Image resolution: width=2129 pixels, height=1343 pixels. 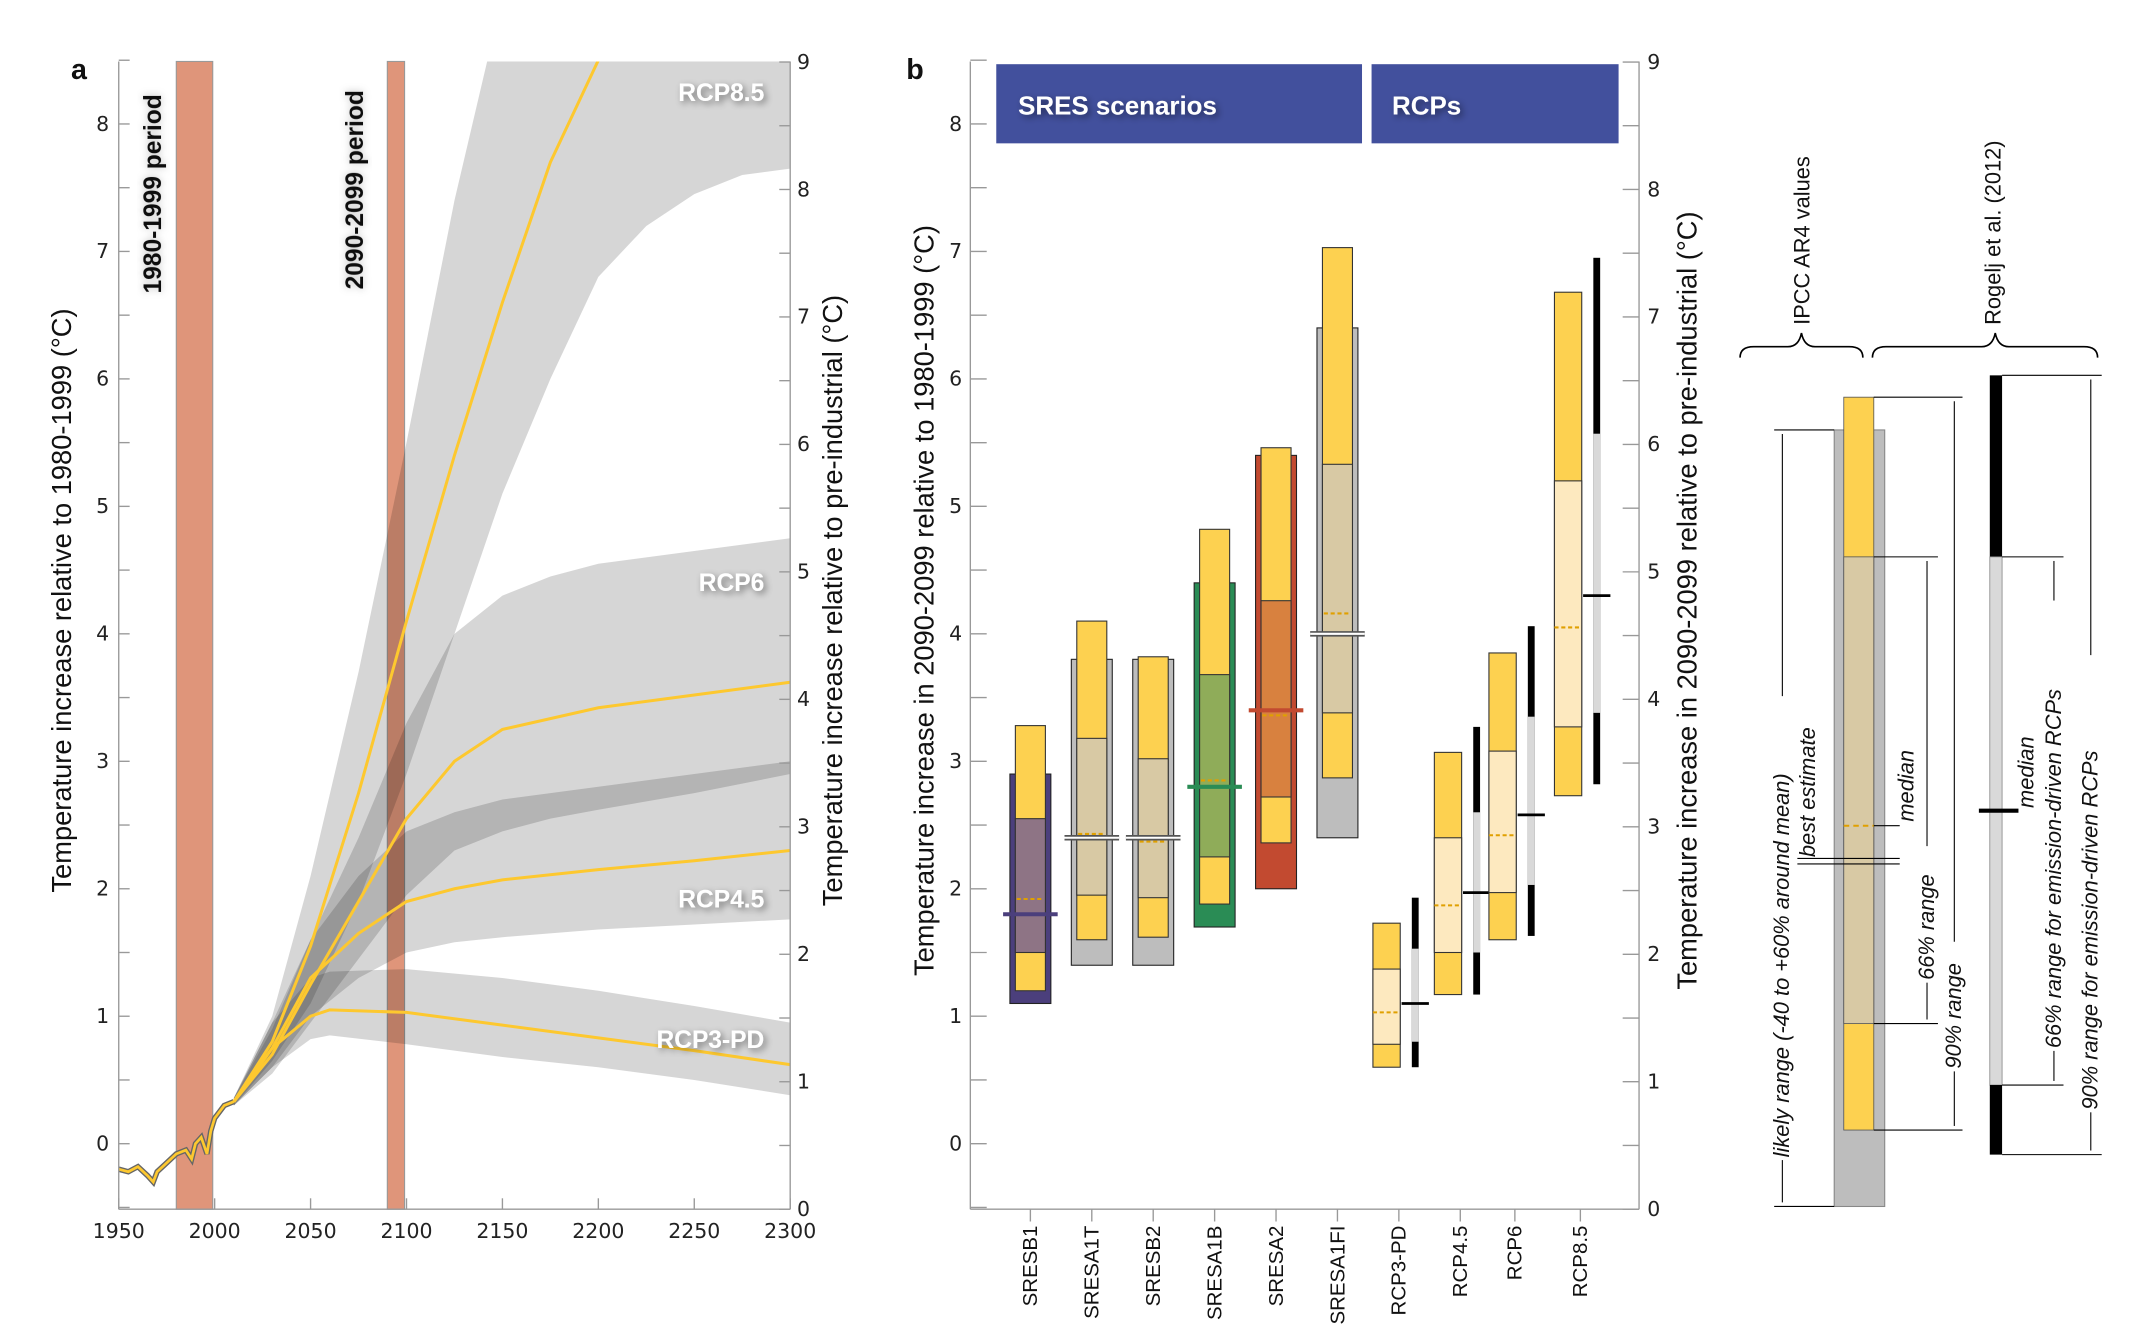 What do you see at coordinates (803, 1209) in the screenshot?
I see `y-tick-label-right-a: 0` at bounding box center [803, 1209].